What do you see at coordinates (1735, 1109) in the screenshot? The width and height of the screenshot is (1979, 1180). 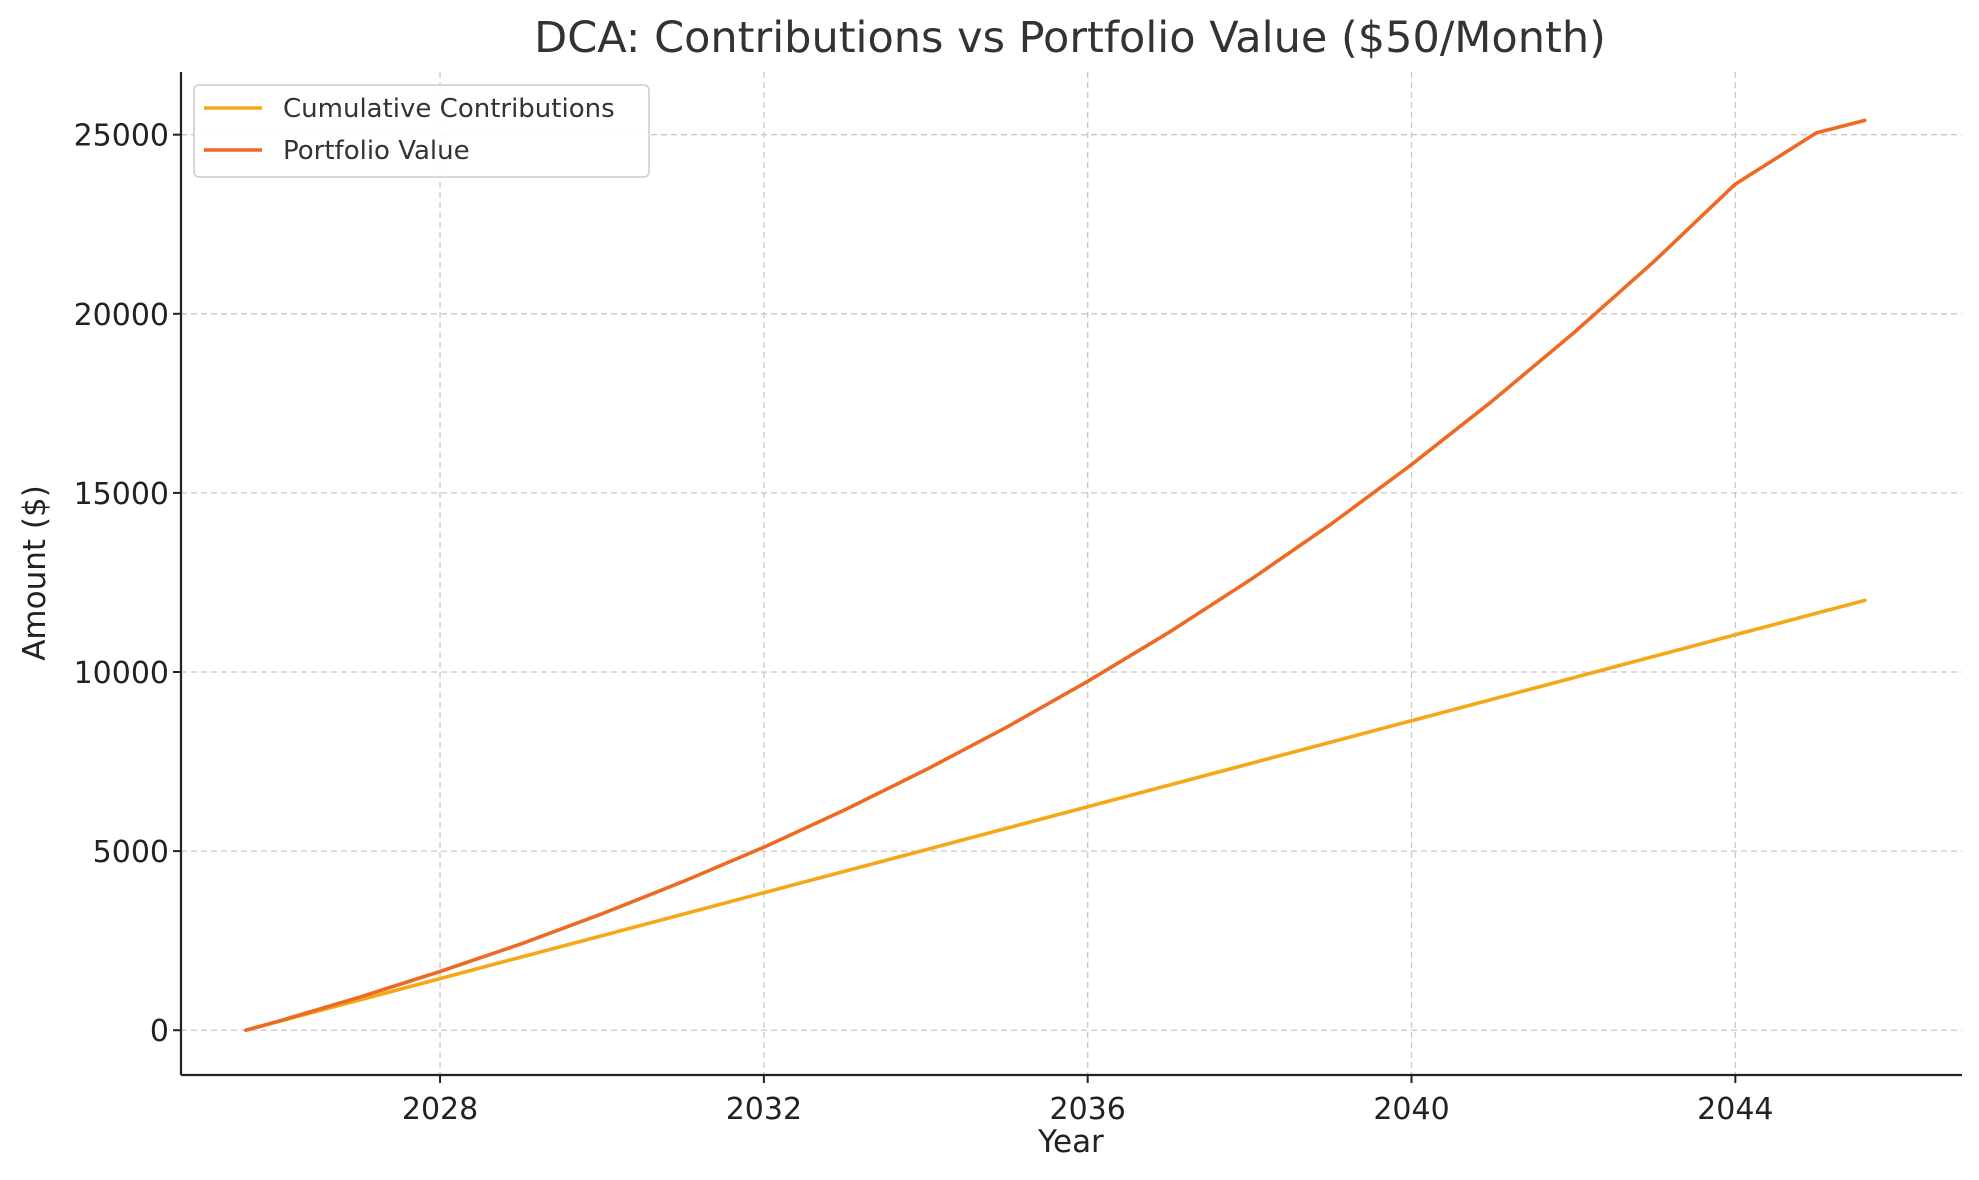 I see `x-tick-label: 2044` at bounding box center [1735, 1109].